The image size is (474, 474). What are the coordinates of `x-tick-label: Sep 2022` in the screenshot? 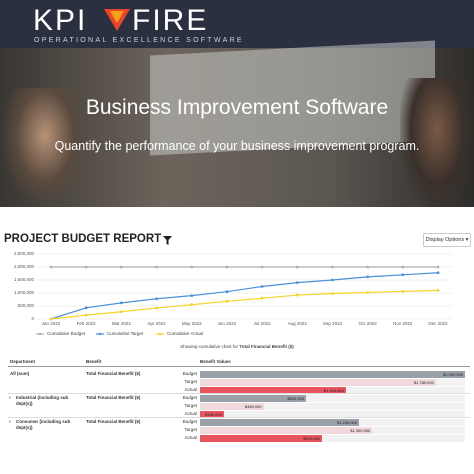 It's located at (333, 323).